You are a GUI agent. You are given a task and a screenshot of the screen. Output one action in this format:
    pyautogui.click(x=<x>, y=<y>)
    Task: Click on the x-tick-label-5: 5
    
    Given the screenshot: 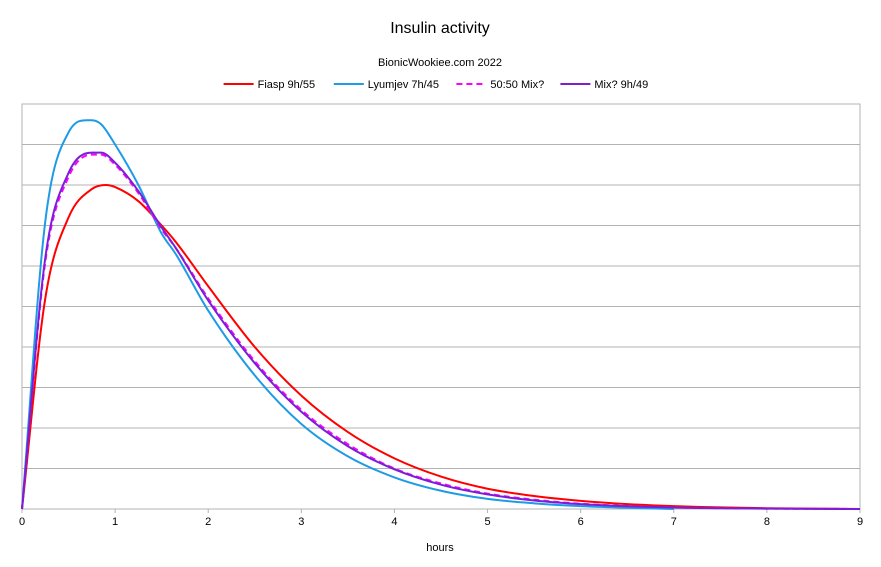 What is the action you would take?
    pyautogui.click(x=487, y=522)
    